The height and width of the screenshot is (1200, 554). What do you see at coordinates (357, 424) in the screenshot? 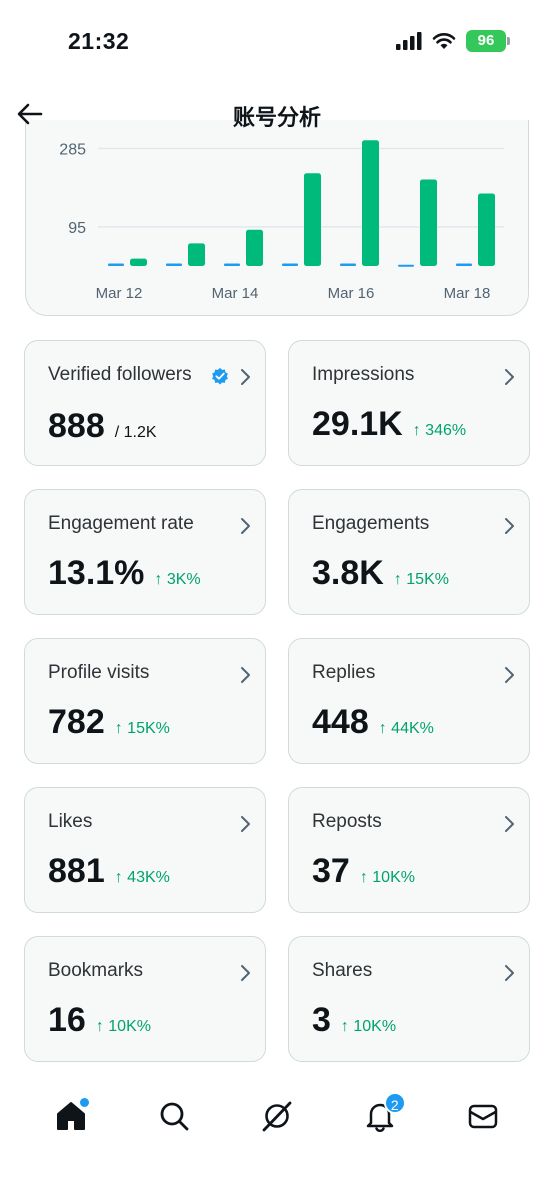
I see `stat-value: 29.1K` at bounding box center [357, 424].